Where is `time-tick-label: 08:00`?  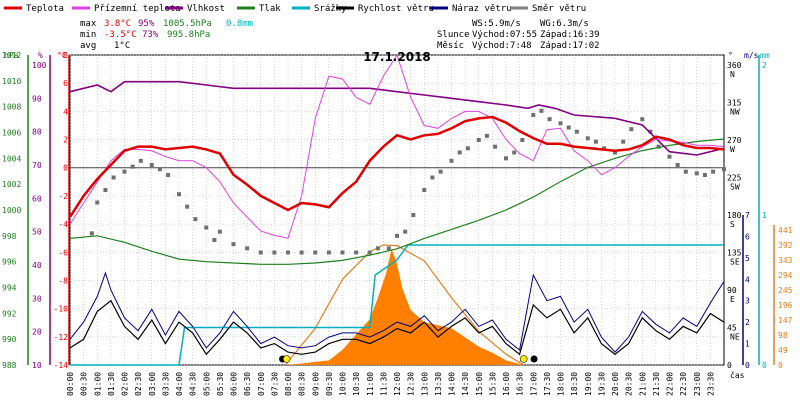
time-tick-label: 08:00 is located at coordinates (288, 384).